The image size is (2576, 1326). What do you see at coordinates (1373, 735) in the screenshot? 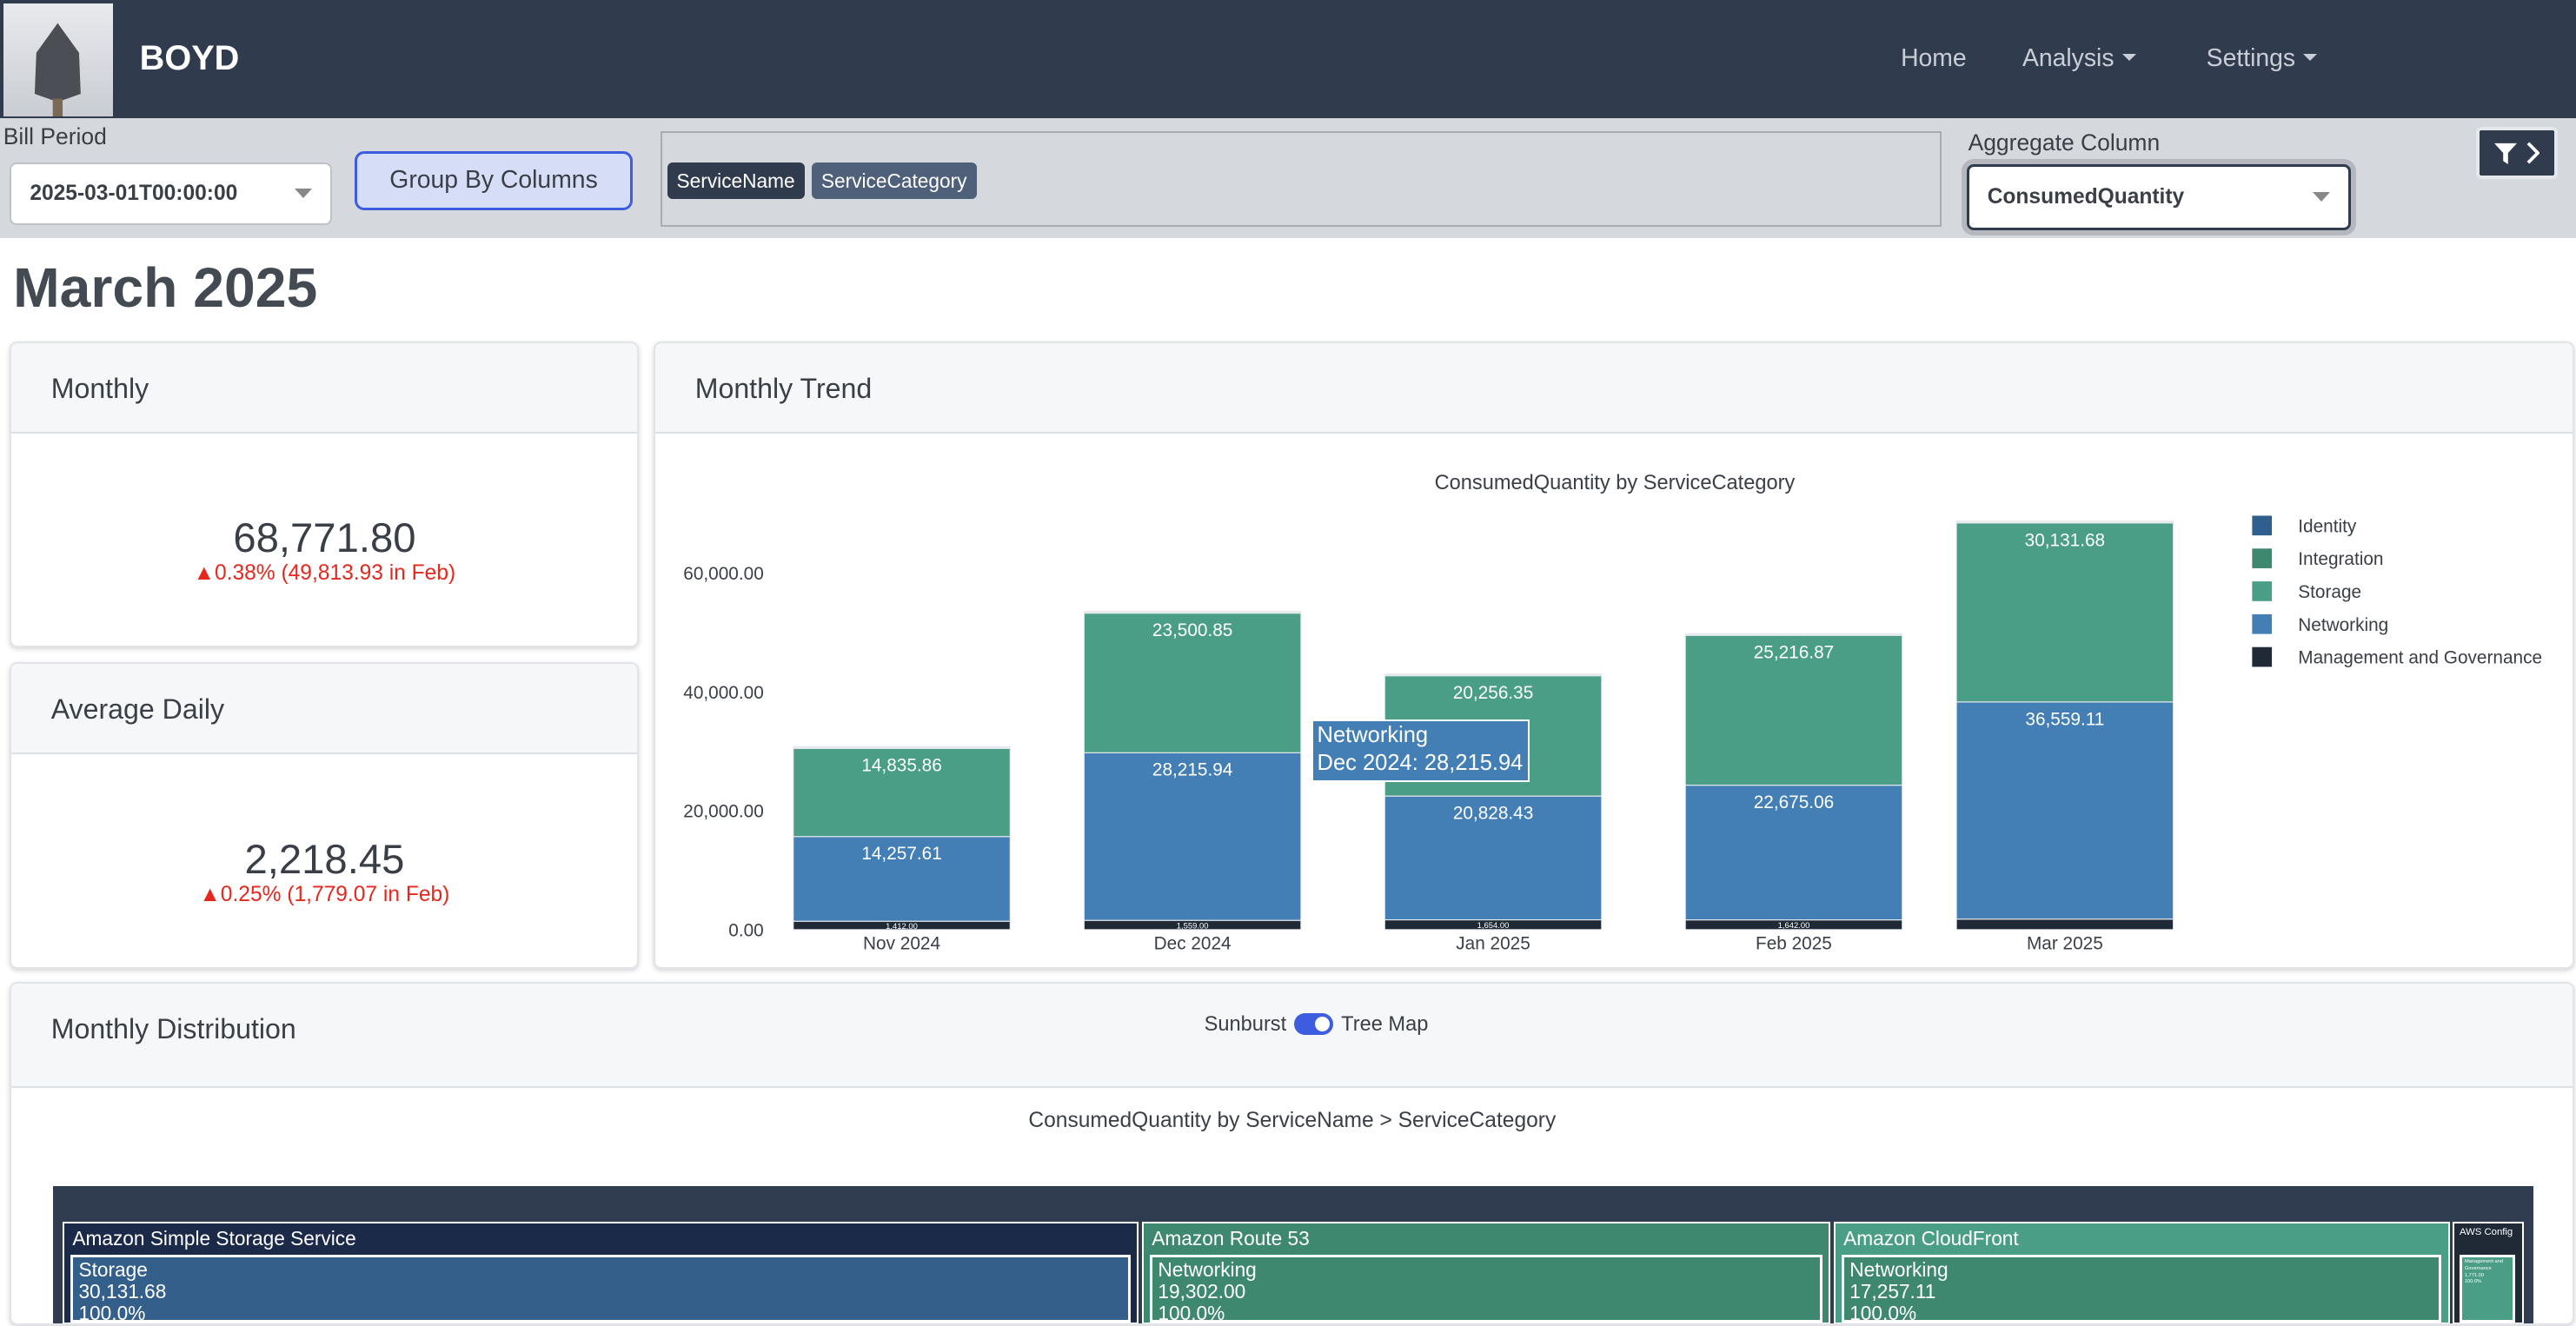
I see `tooltip-series: Networking` at bounding box center [1373, 735].